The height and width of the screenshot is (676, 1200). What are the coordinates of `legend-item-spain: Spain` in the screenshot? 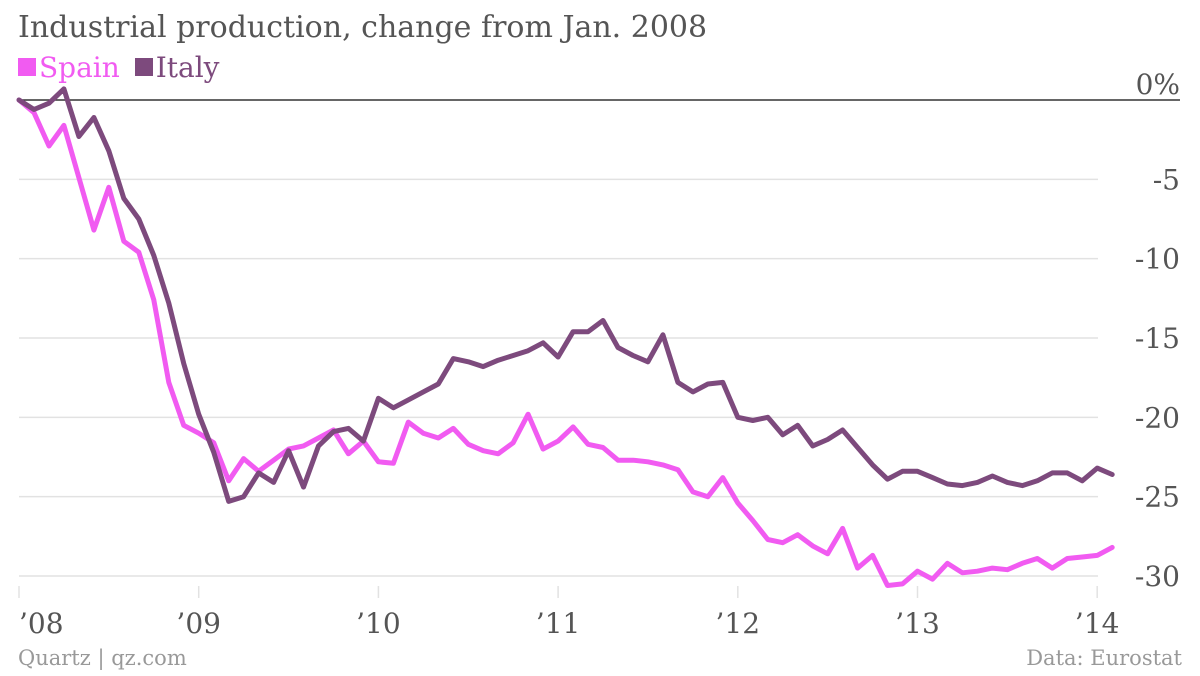 It's located at (69, 68).